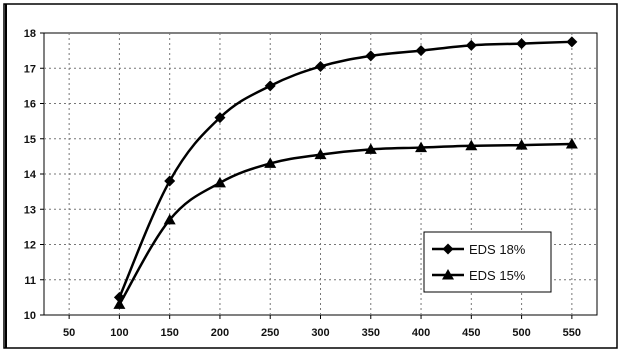 This screenshot has height=361, width=621. Describe the element at coordinates (30, 105) in the screenshot. I see `y-tick-label: 16` at that location.